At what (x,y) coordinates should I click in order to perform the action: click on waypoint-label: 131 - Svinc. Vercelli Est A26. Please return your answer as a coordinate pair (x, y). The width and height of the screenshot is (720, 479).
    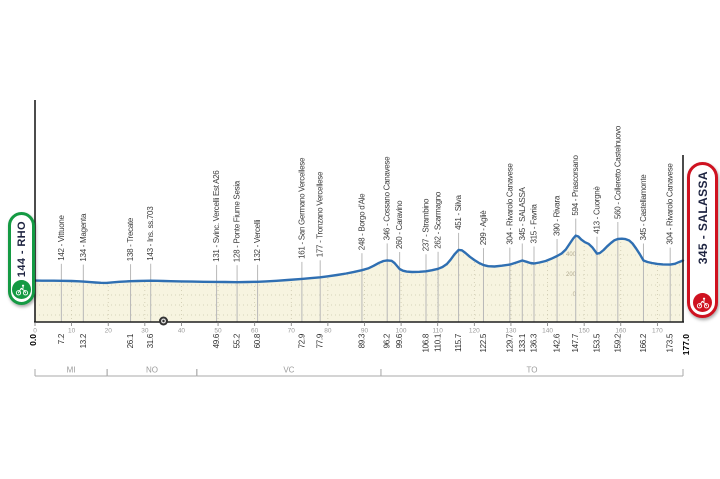
    Looking at the image, I should click on (216, 216).